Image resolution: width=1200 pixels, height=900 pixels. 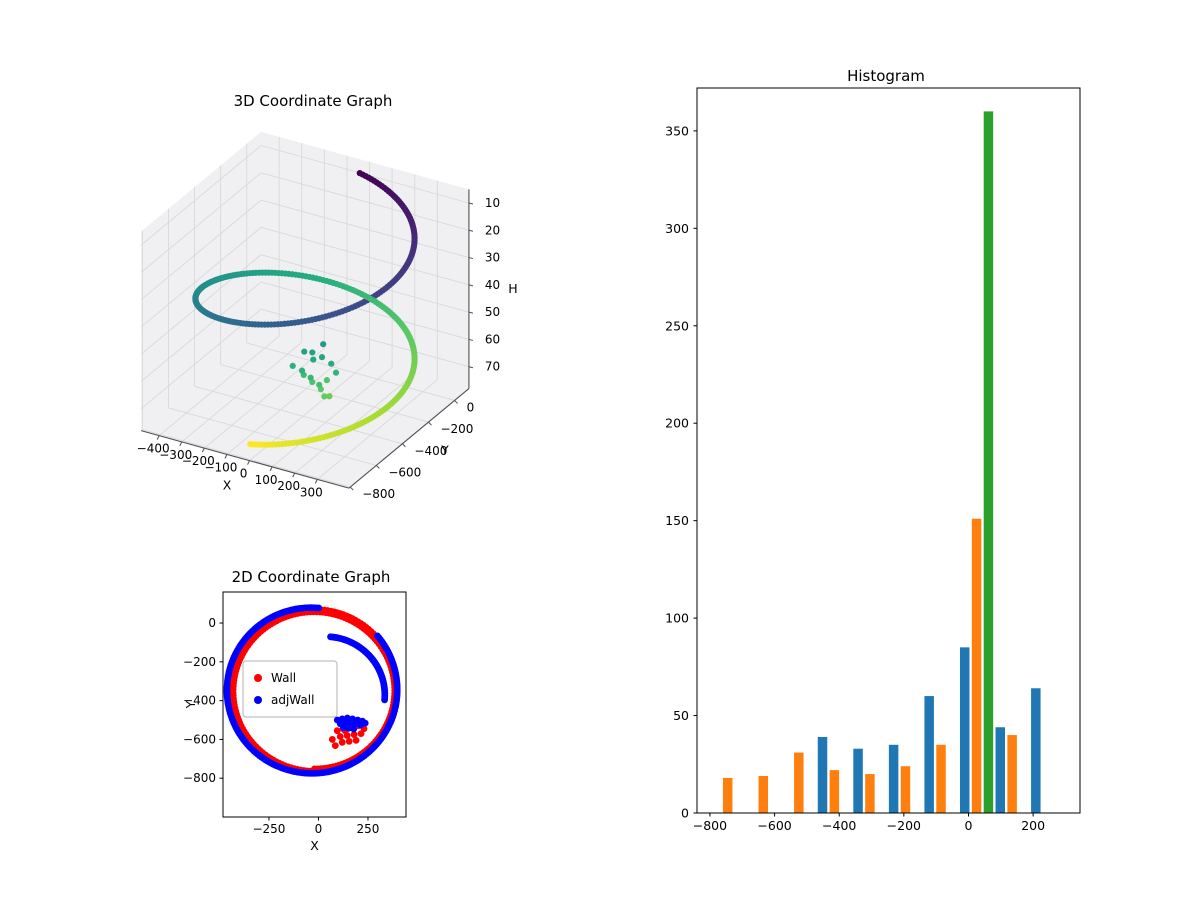 What do you see at coordinates (677, 130) in the screenshot?
I see `svg-text: 350` at bounding box center [677, 130].